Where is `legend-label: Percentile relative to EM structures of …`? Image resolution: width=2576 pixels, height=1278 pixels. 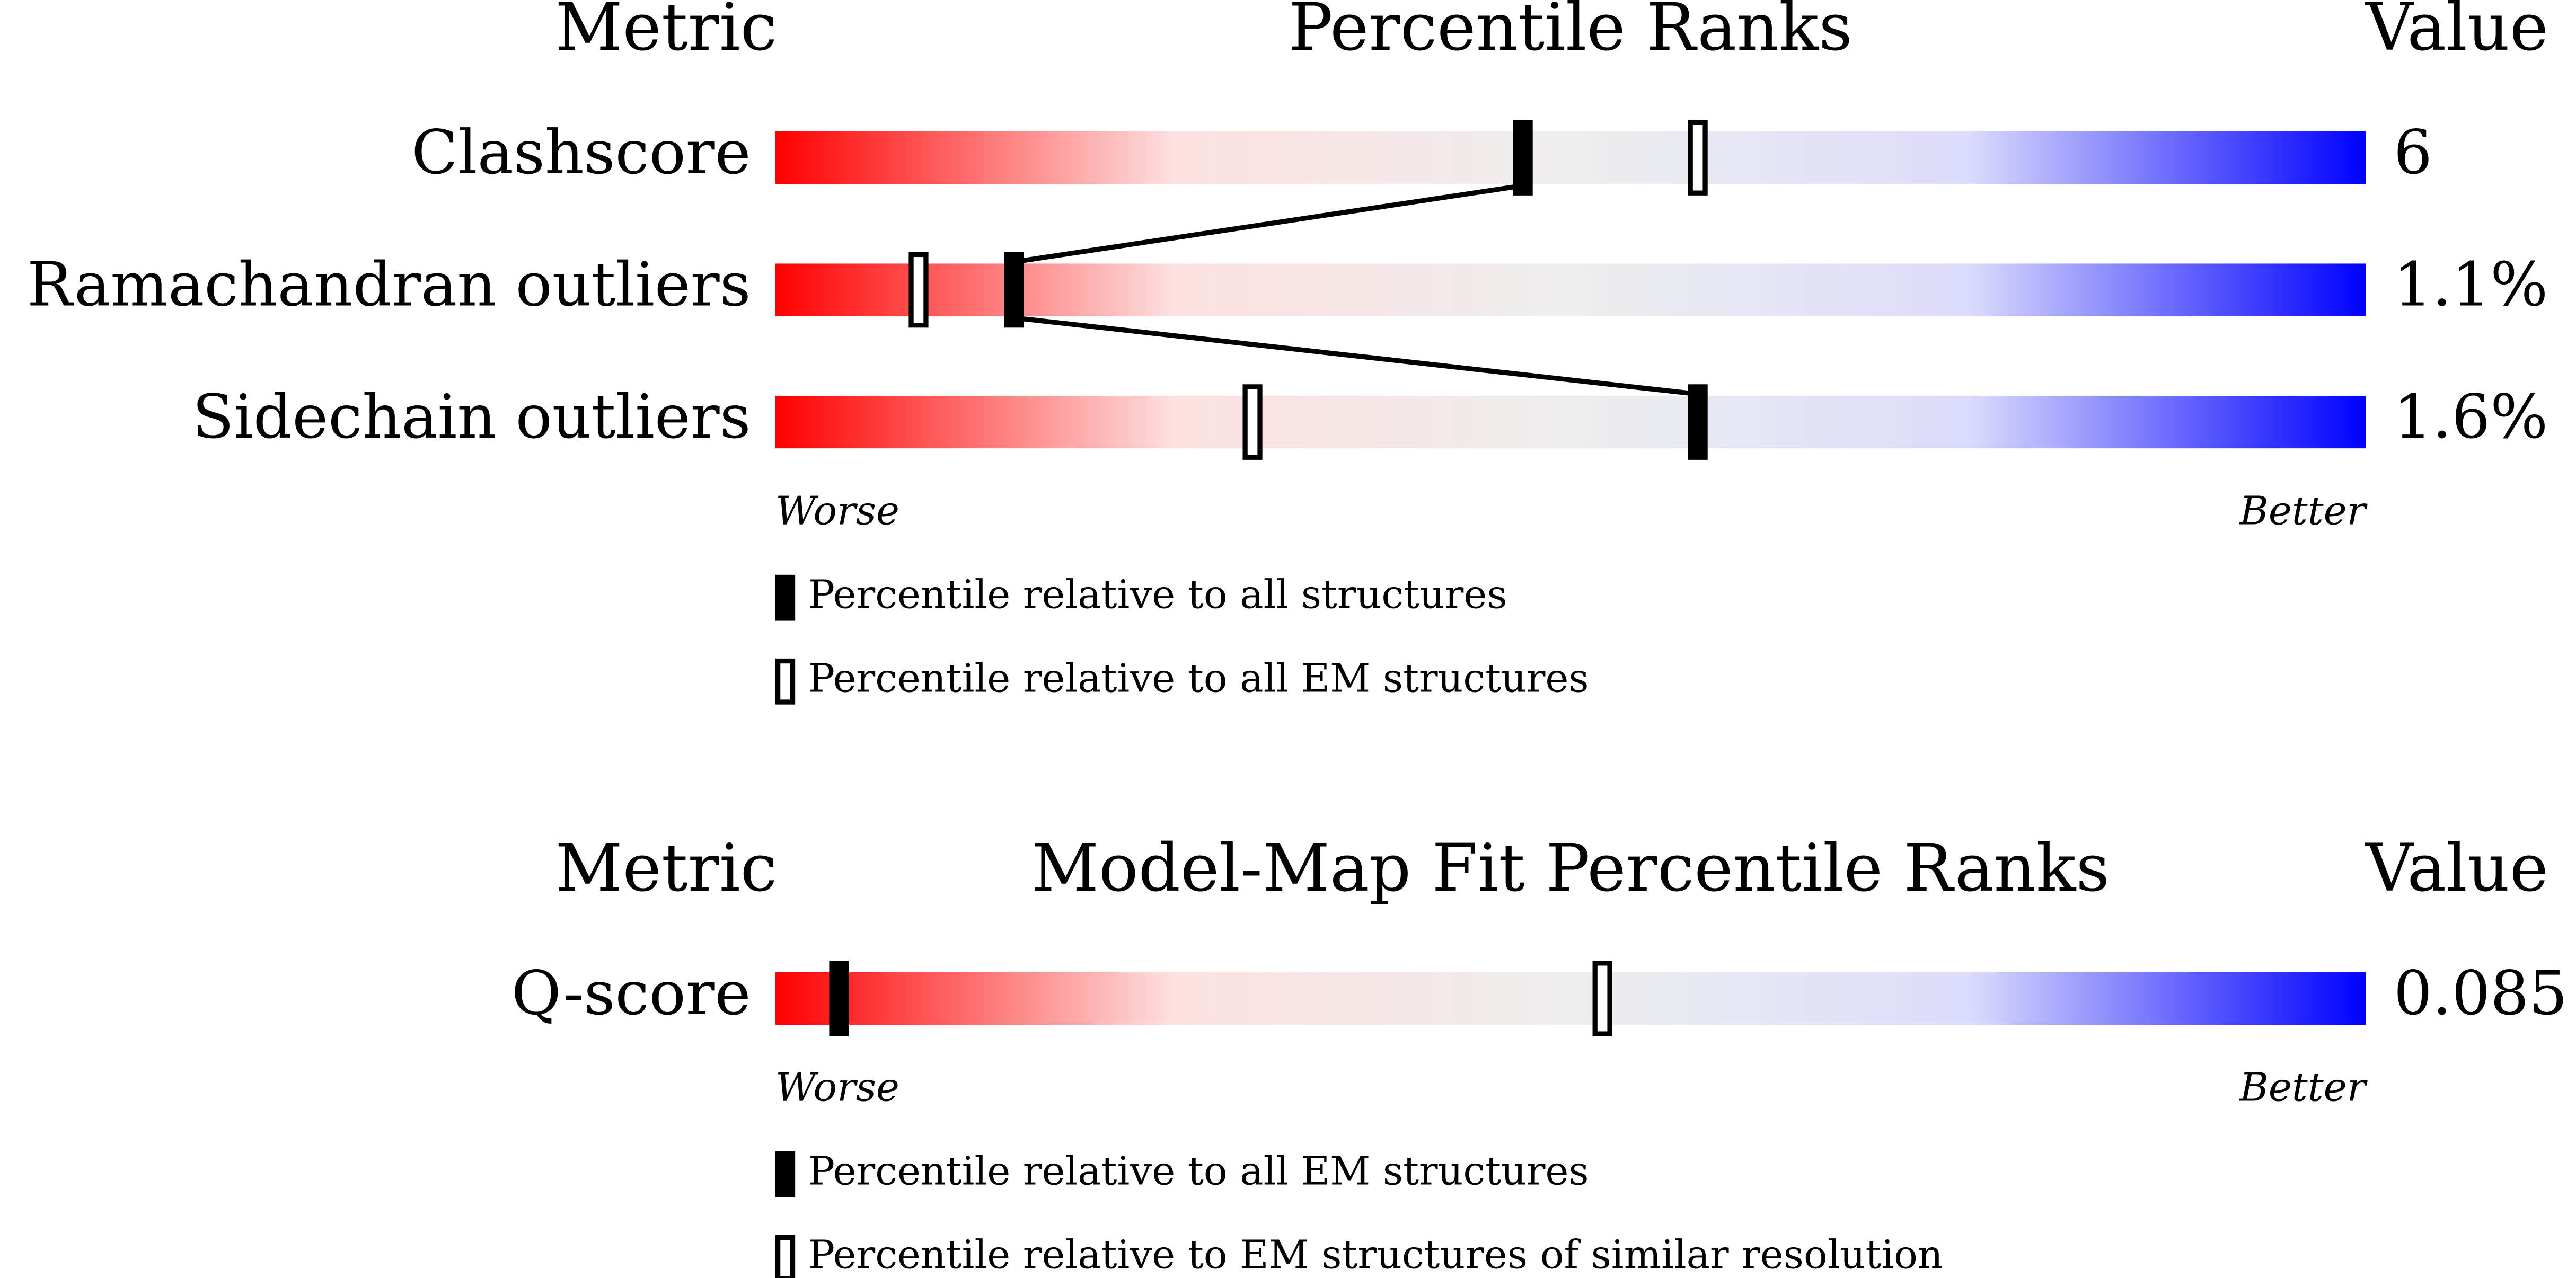 legend-label: Percentile relative to EM structures of … is located at coordinates (1375, 1255).